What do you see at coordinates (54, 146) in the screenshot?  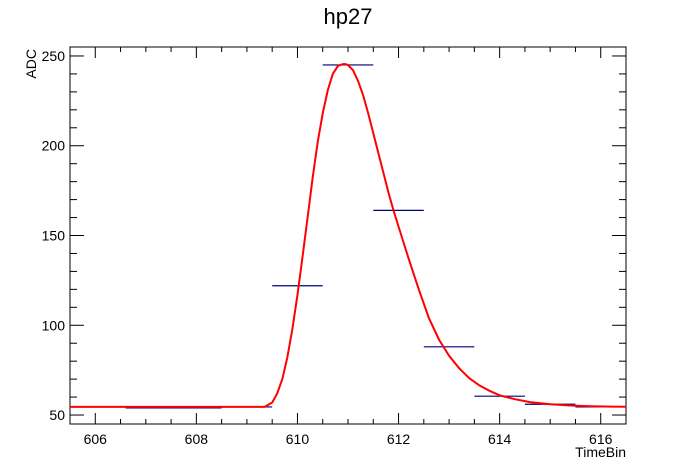 I see `y-tick-label: 200` at bounding box center [54, 146].